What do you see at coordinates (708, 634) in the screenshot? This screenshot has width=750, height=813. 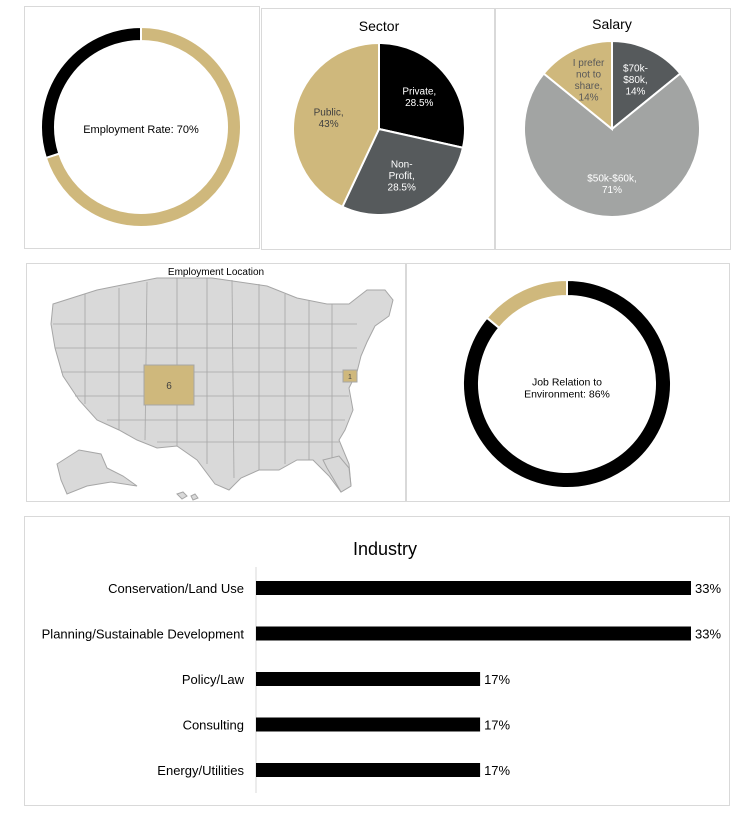 I see `industry-value-label-1: 33%` at bounding box center [708, 634].